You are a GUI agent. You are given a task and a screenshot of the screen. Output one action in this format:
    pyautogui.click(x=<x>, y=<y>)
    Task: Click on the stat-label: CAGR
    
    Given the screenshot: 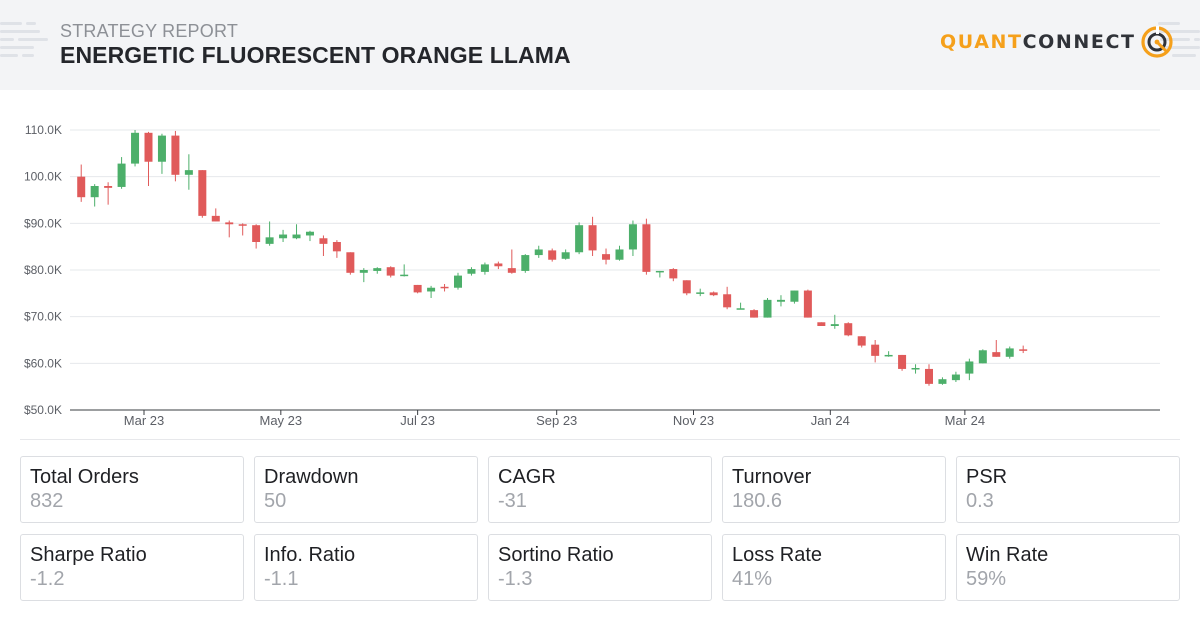 What is the action you would take?
    pyautogui.click(x=527, y=477)
    